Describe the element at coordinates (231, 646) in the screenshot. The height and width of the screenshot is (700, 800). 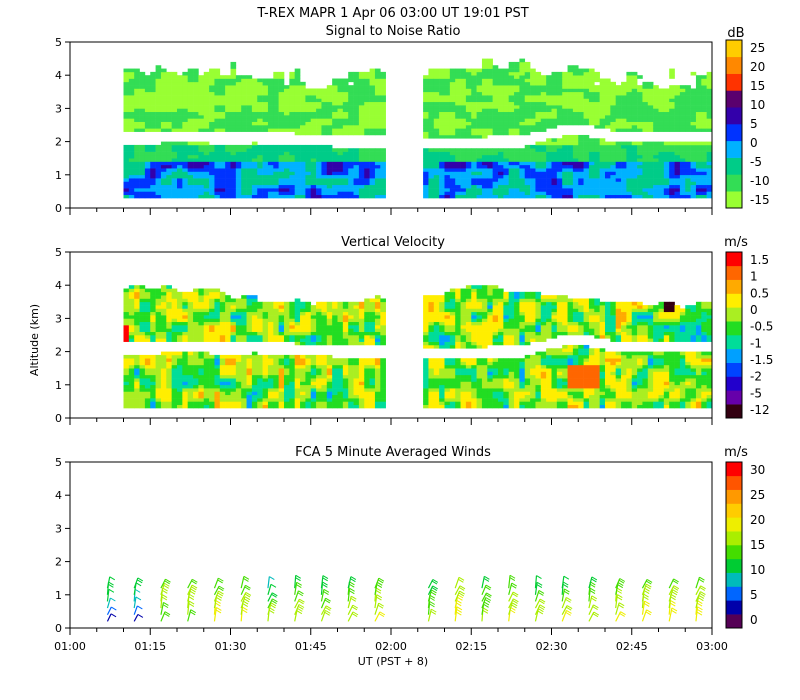
I see `x-tick-label: 01:30` at that location.